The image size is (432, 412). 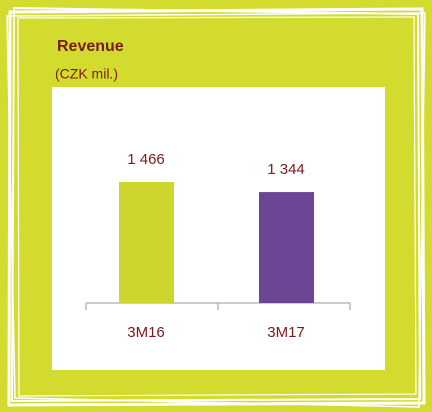 What do you see at coordinates (146, 332) in the screenshot?
I see `x-tick-label: 3M16` at bounding box center [146, 332].